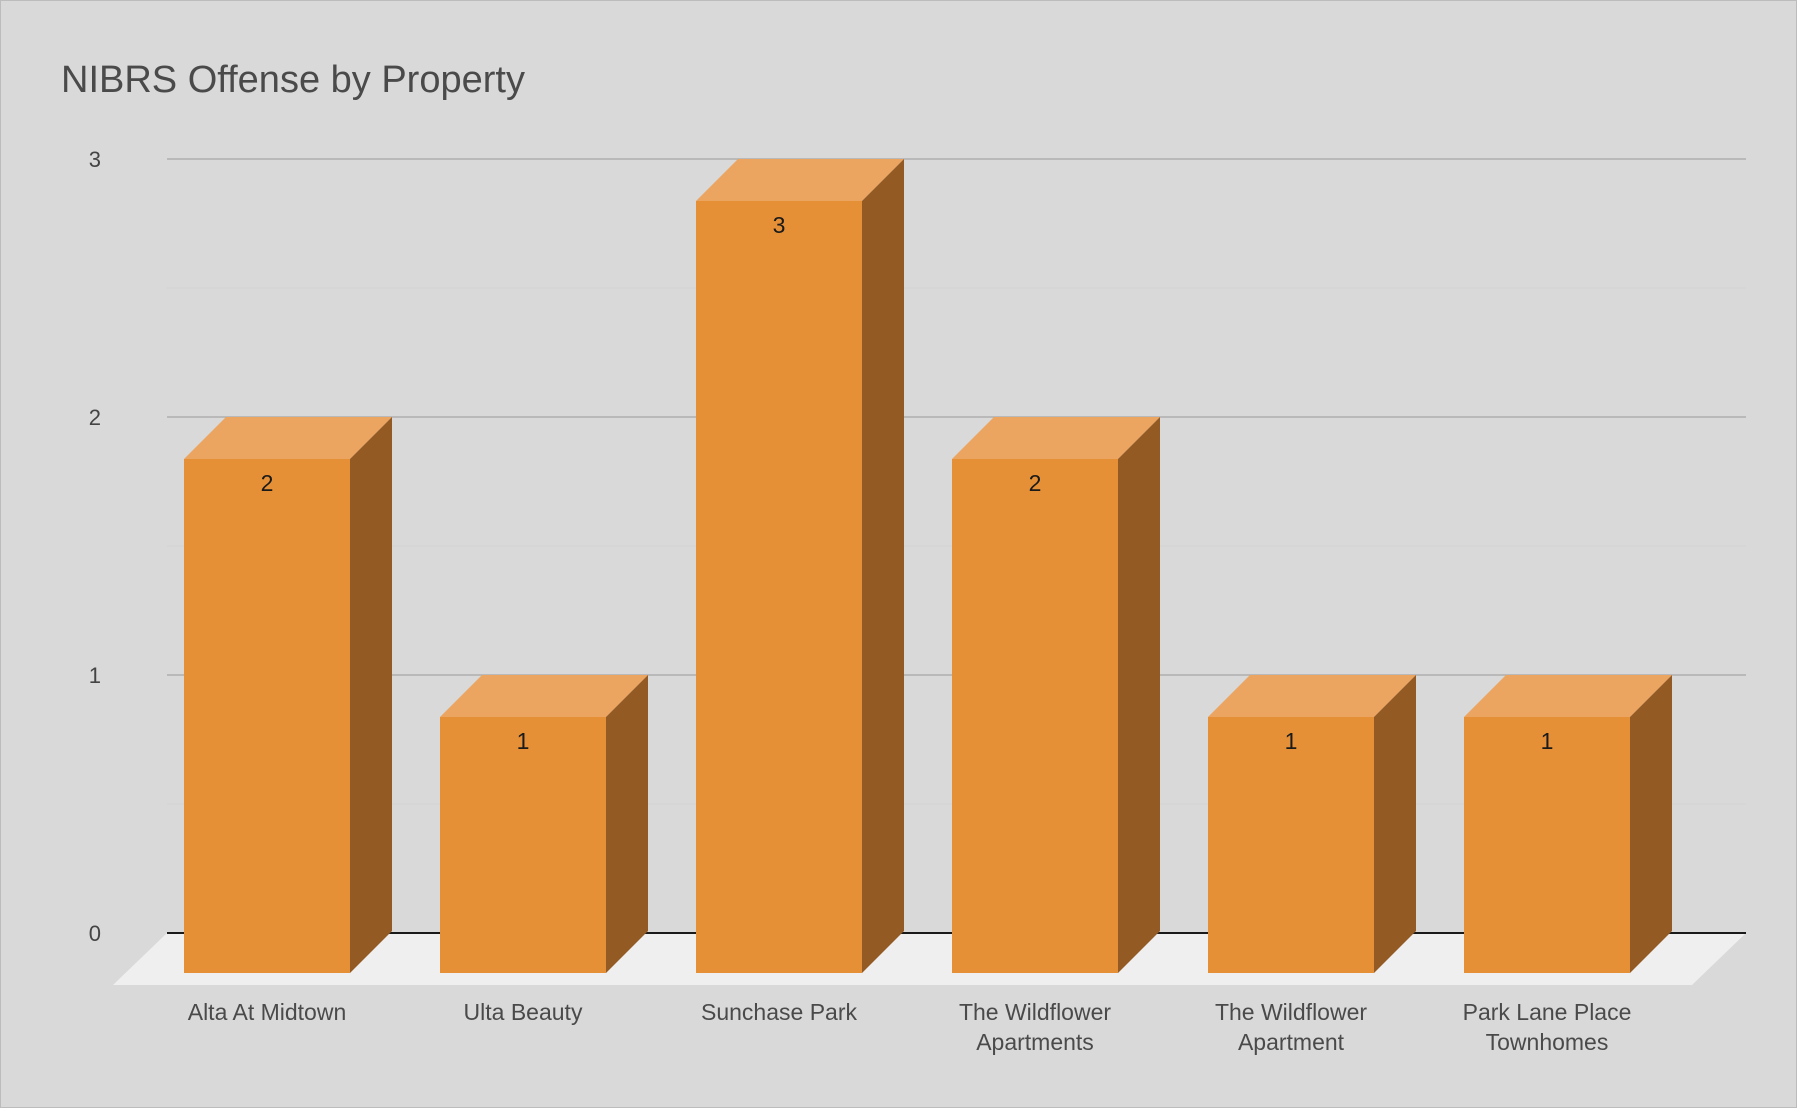  I want to click on y-tick-label: 2, so click(95, 417).